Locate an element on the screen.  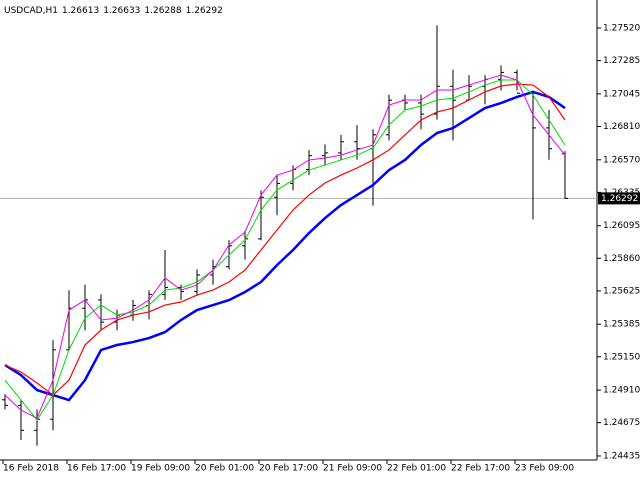
x-tick-label: 22 Feb 17:00 is located at coordinates (480, 469).